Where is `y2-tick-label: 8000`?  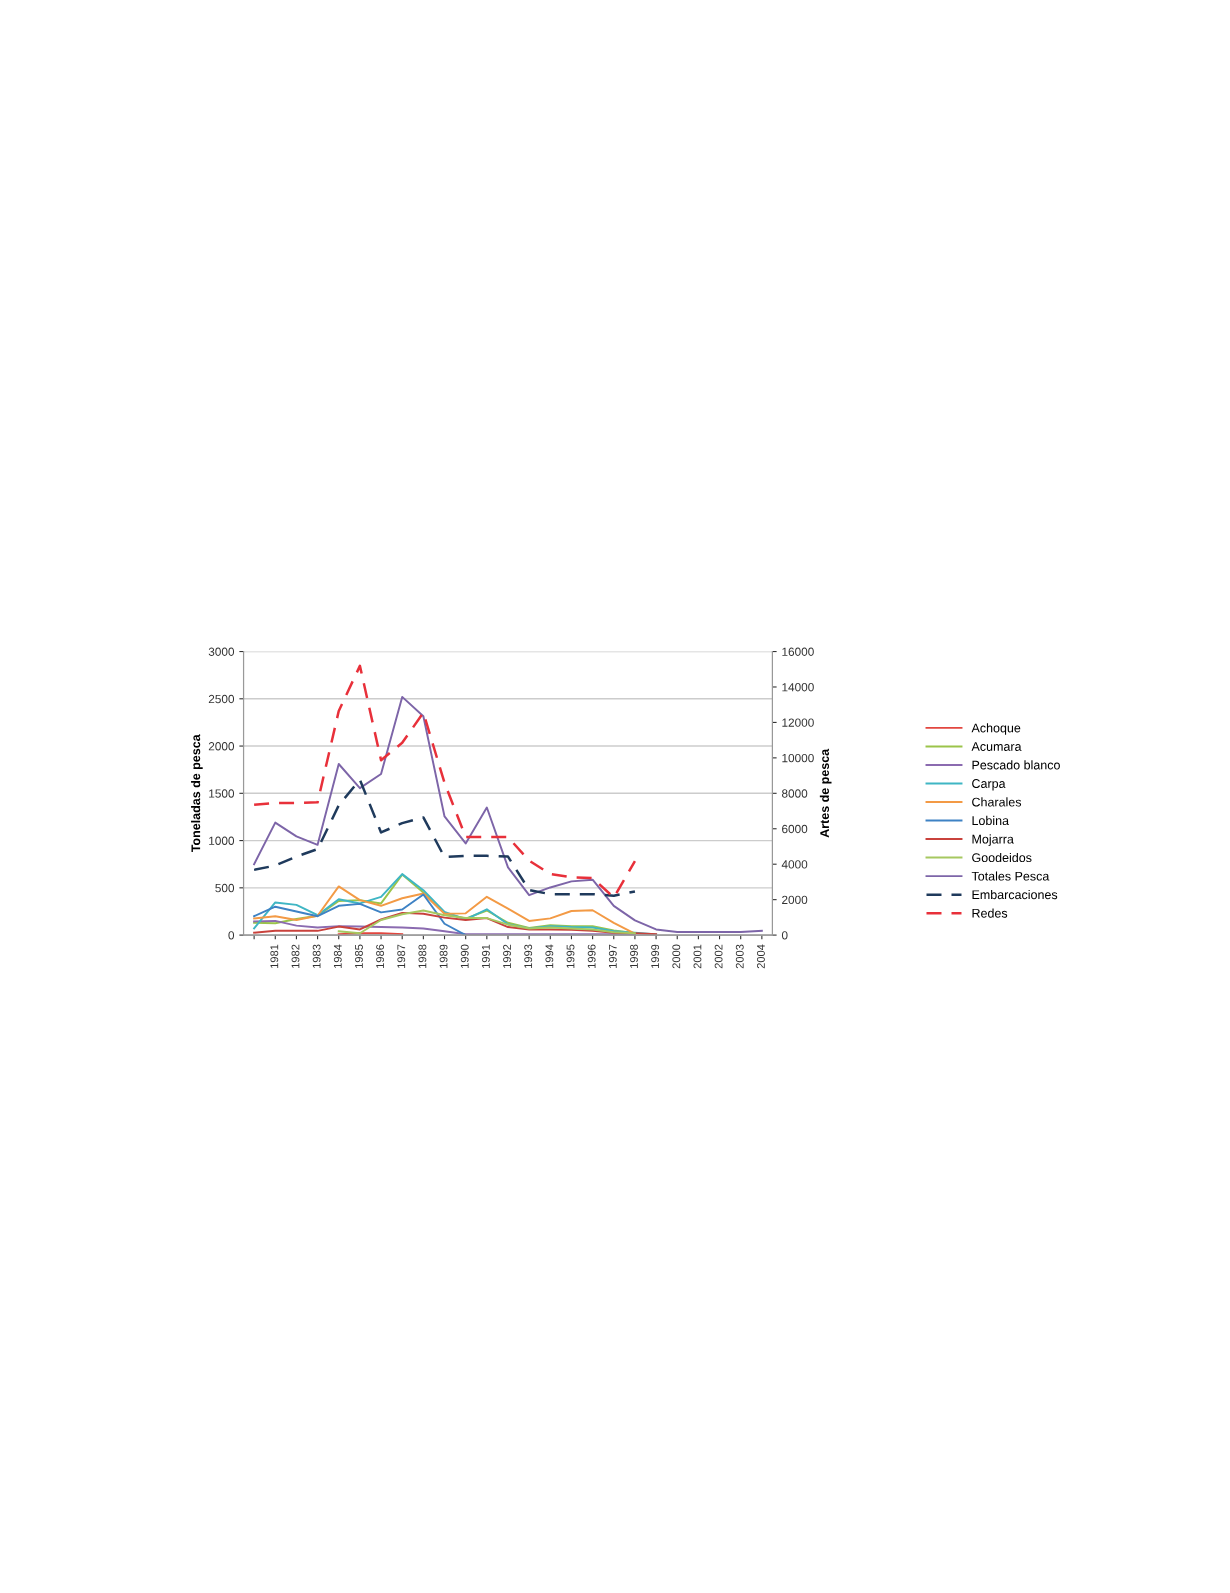
y2-tick-label: 8000 is located at coordinates (794, 793).